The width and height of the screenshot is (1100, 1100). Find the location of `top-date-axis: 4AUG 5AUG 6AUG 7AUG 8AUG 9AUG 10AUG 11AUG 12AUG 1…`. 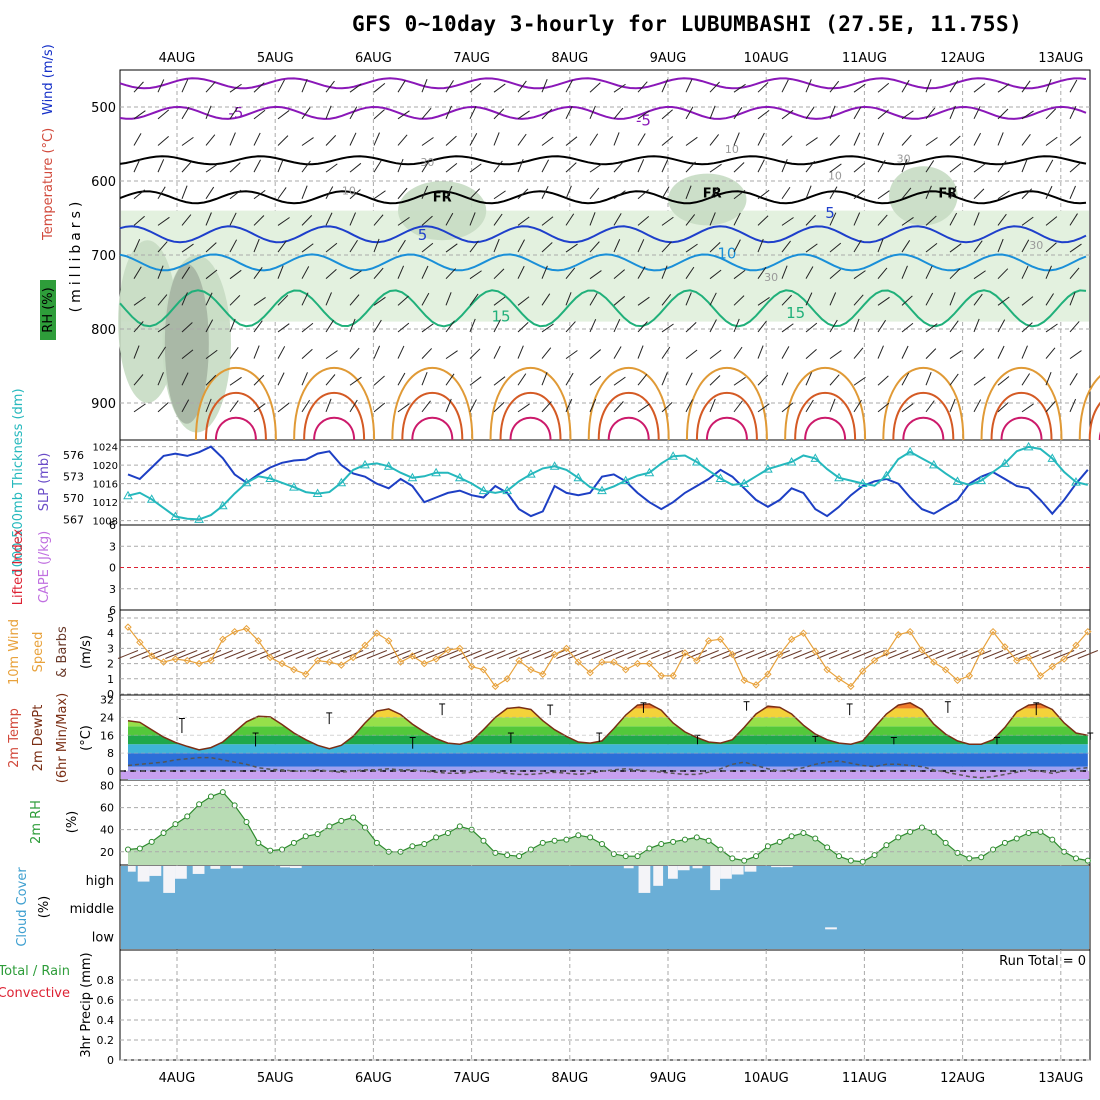

top-date-axis: 4AUG 5AUG 6AUG 7AUG 8AUG 9AUG 10AUG 11AUG 12AUG 1… is located at coordinates (621, 58).